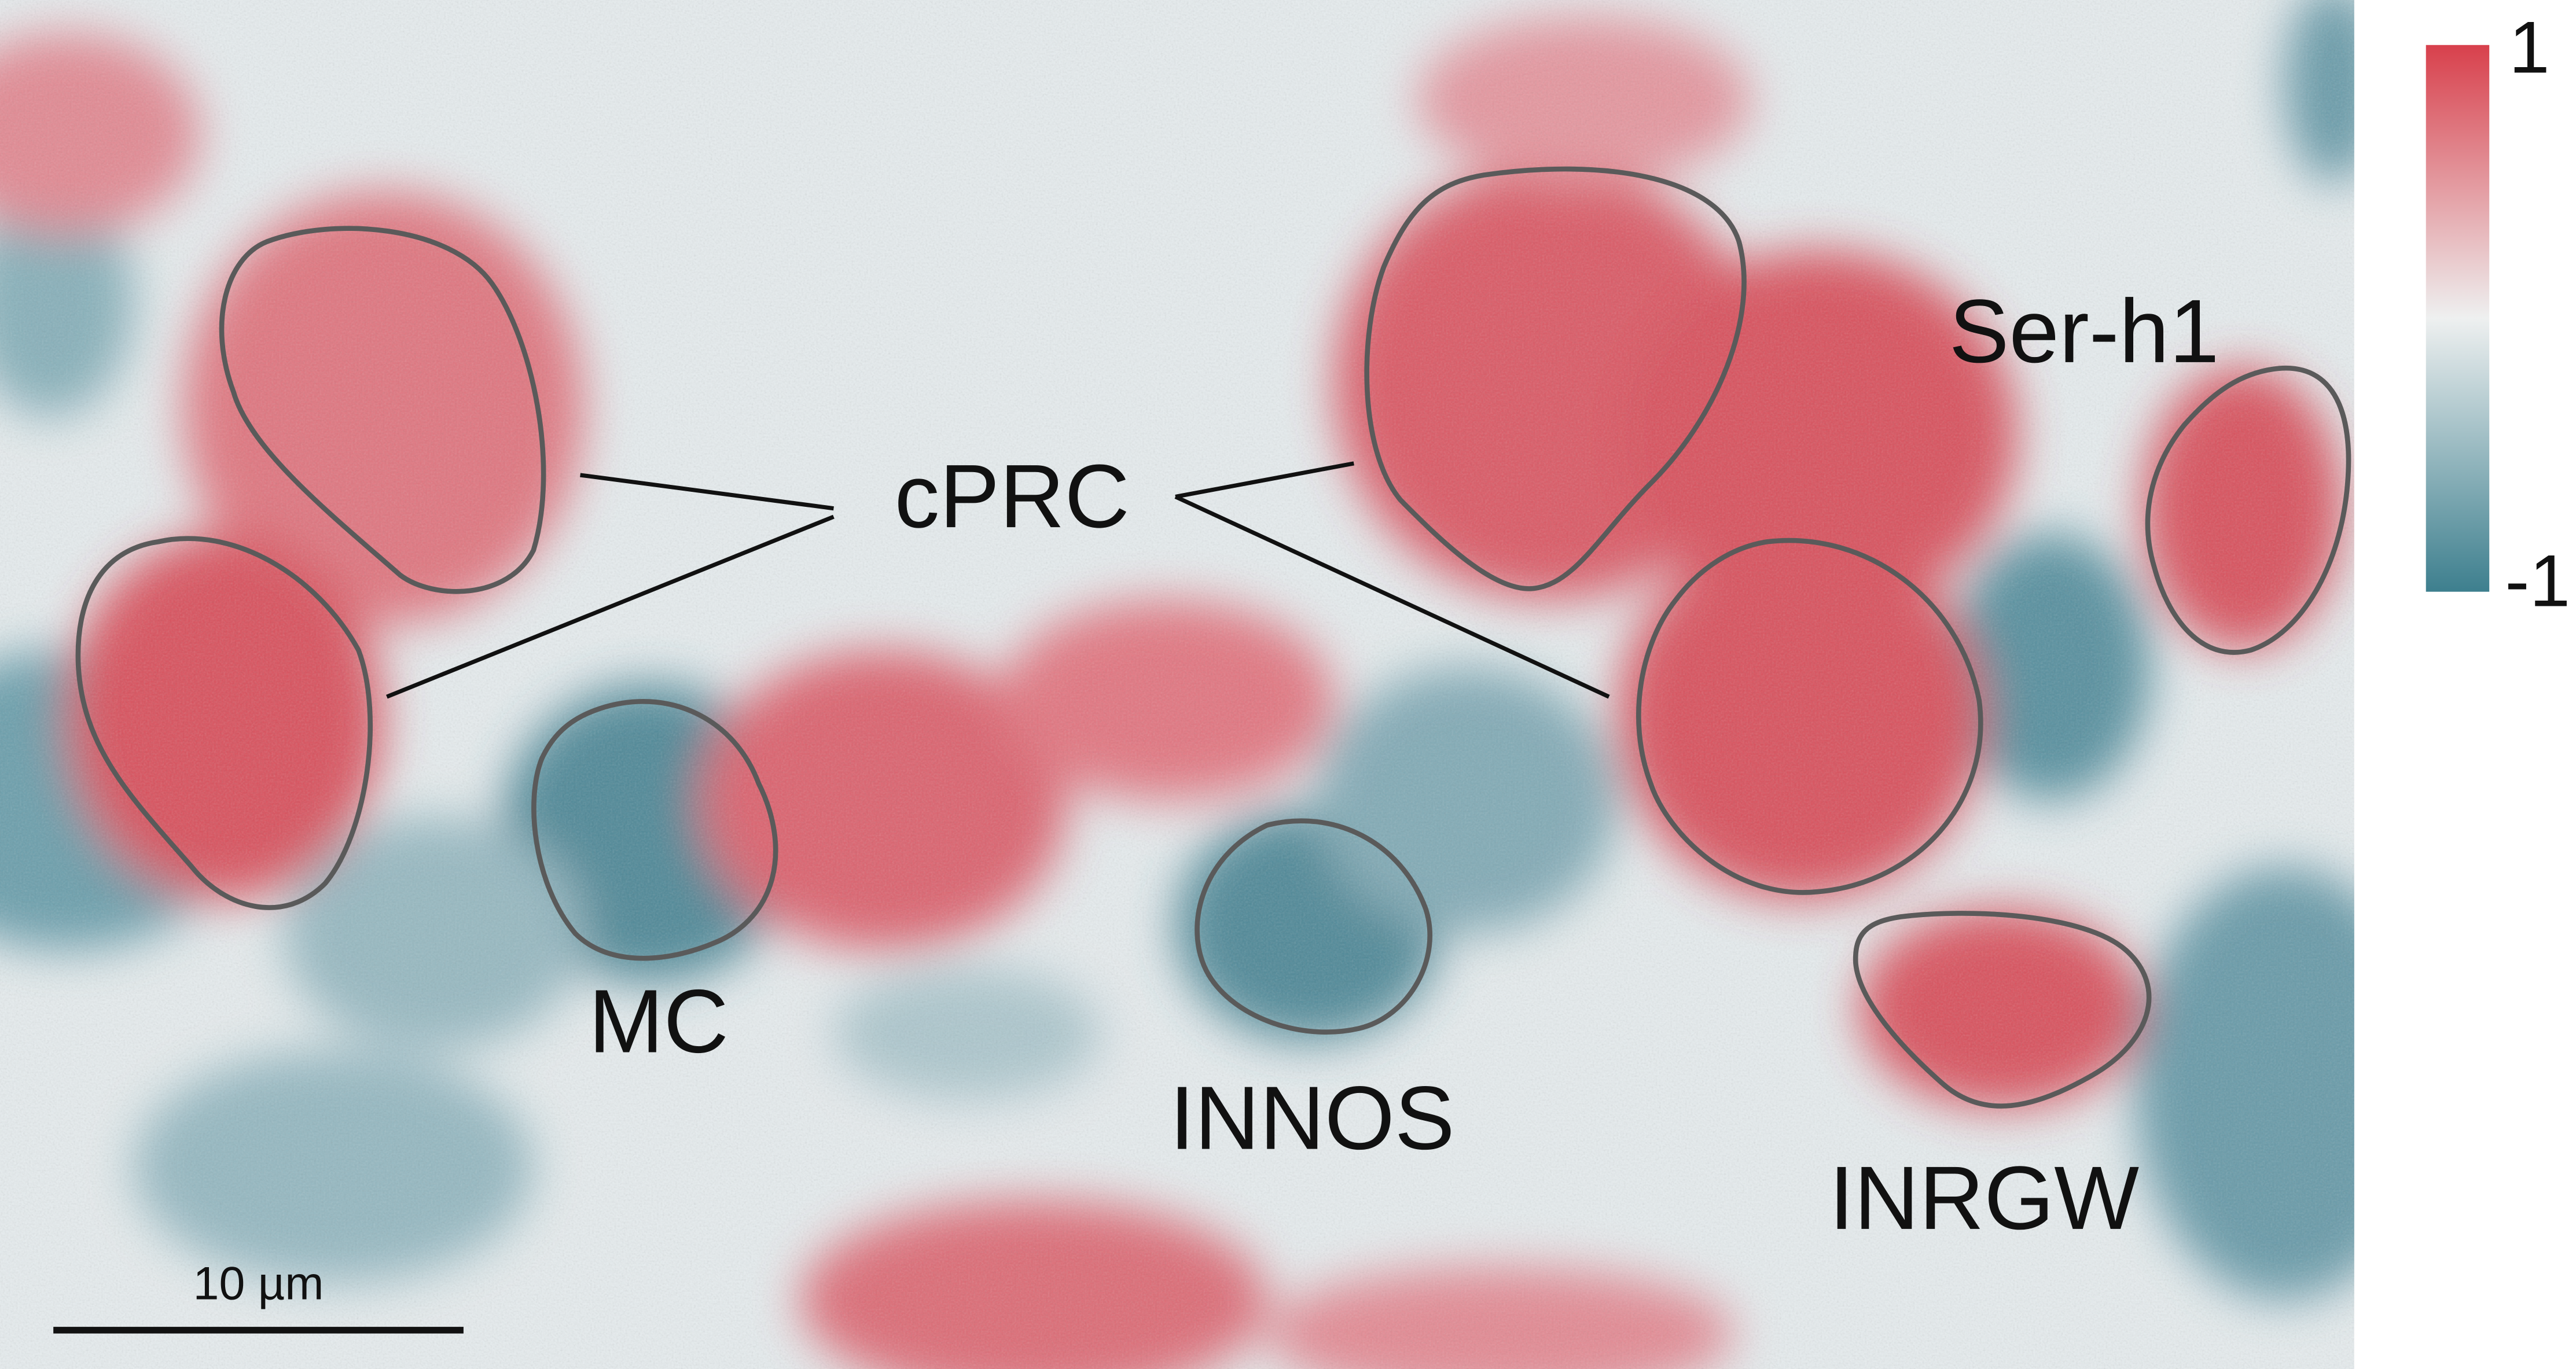 The image size is (2576, 1369). What do you see at coordinates (2537, 581) in the screenshot?
I see `colorbar-min: -1` at bounding box center [2537, 581].